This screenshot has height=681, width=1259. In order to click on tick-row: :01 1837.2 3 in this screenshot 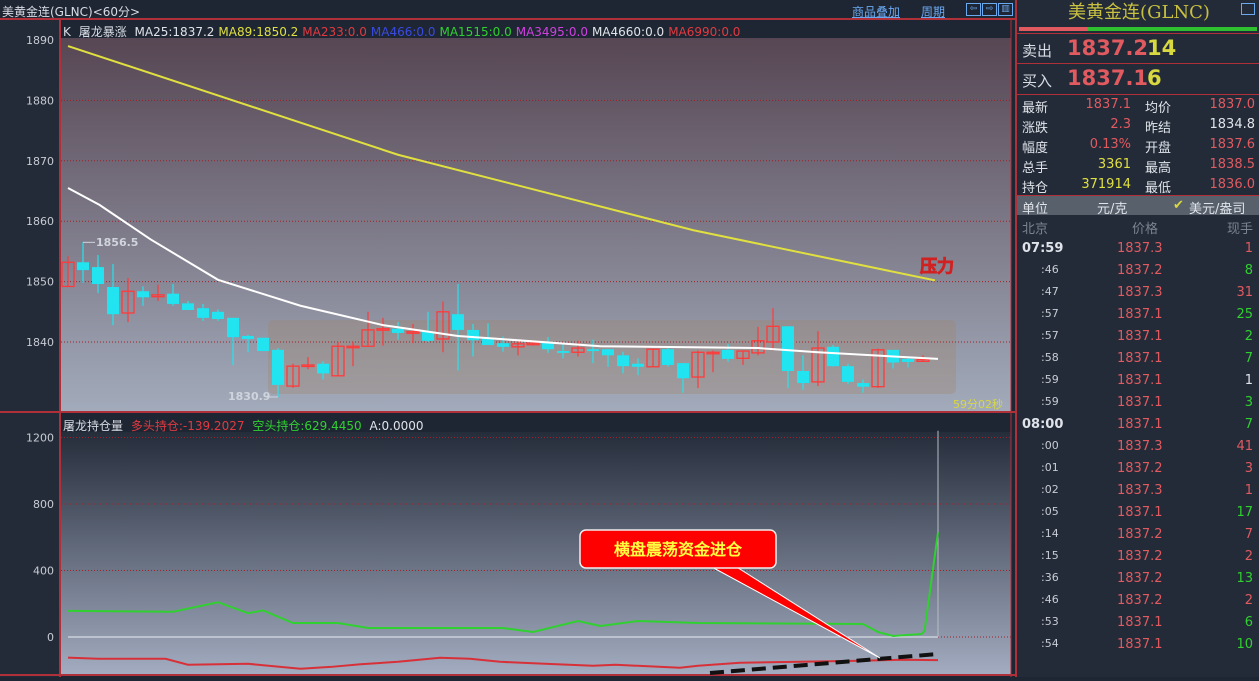, I will do `click(1138, 469)`.